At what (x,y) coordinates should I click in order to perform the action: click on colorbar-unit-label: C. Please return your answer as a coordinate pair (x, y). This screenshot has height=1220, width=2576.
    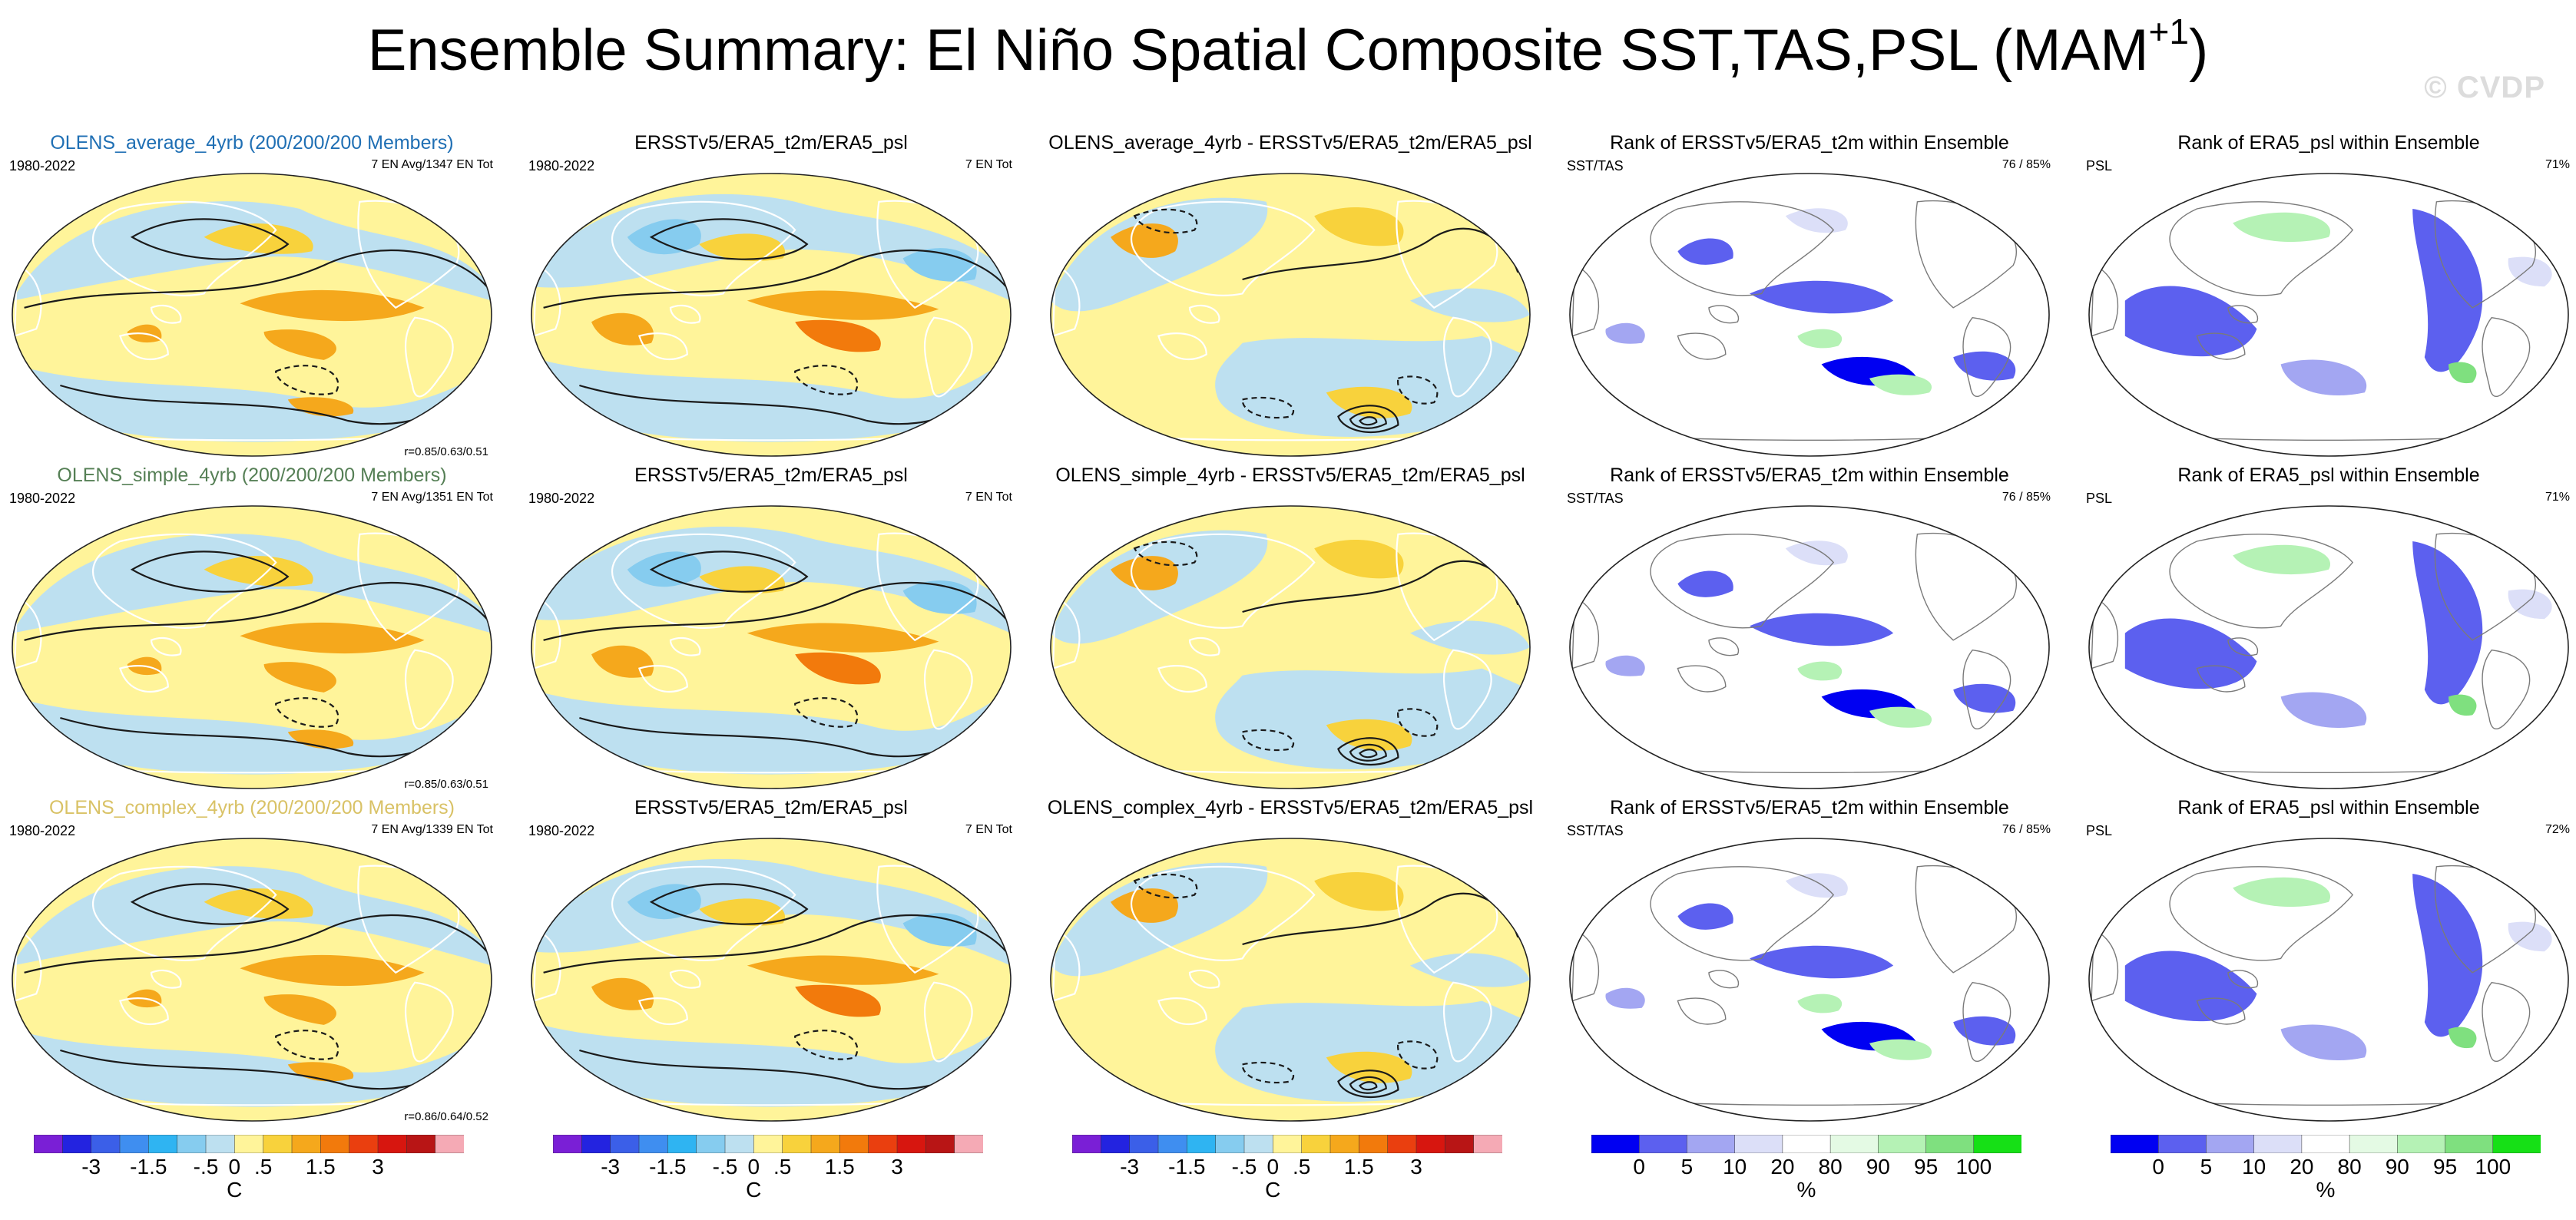
    Looking at the image, I should click on (1273, 1190).